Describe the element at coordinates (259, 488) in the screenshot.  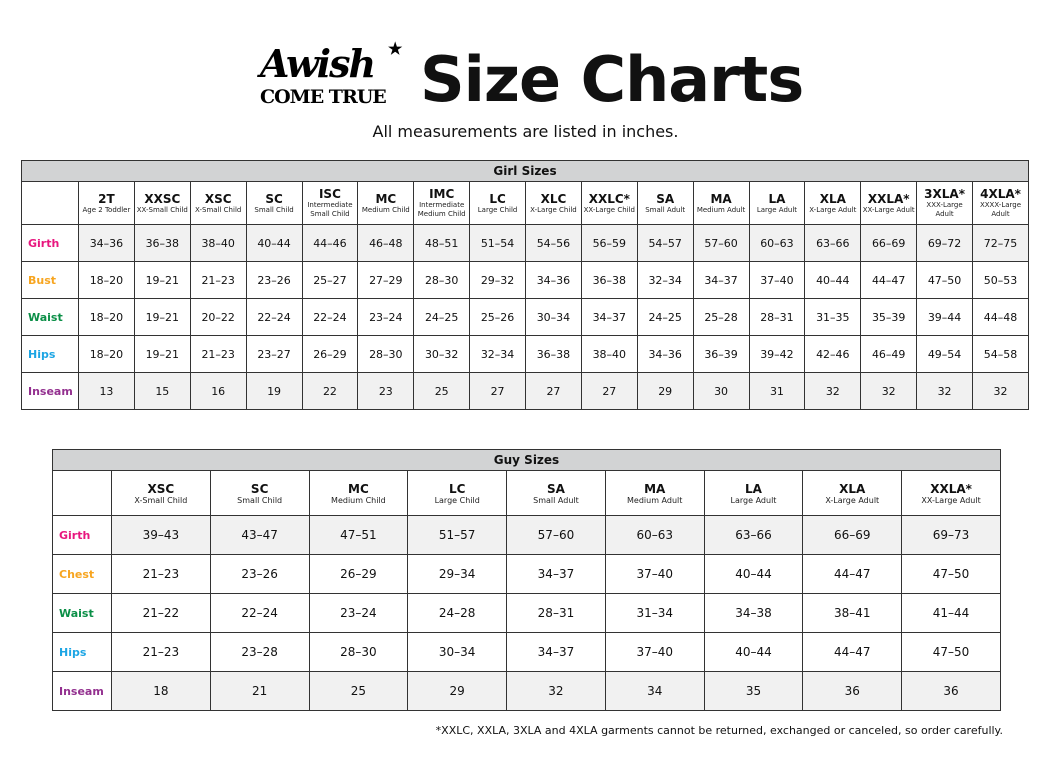
I see `size-code: SC` at that location.